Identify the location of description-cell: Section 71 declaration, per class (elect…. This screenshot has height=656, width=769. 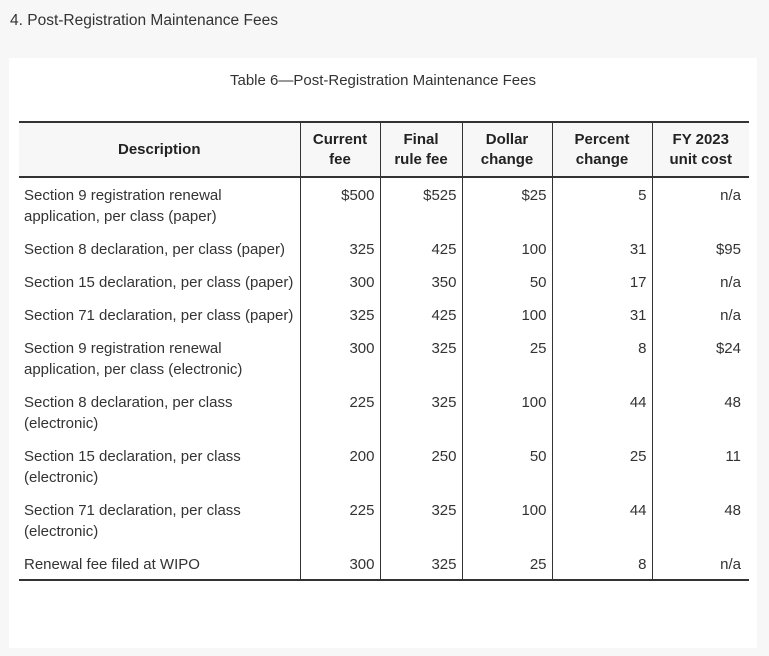
(132, 521).